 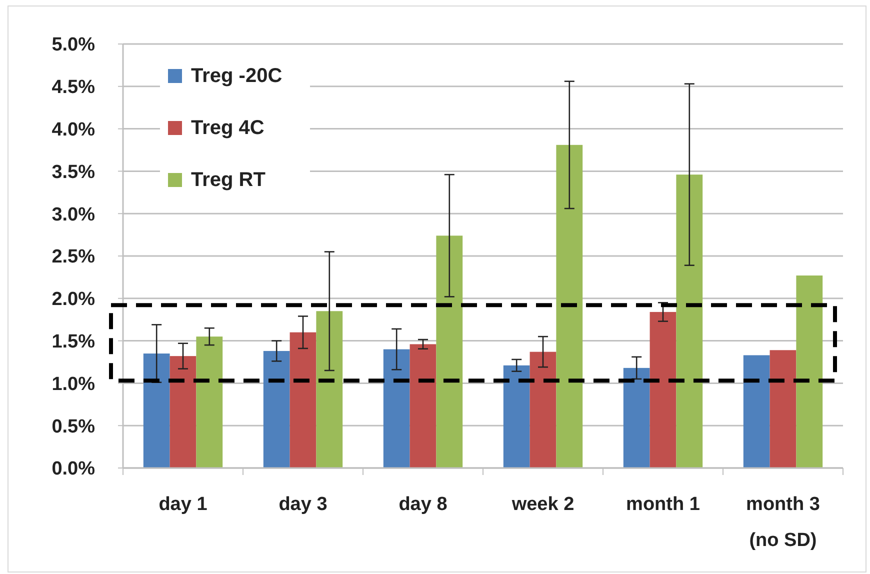 I want to click on legend-label: Treg -20C, so click(x=236, y=76).